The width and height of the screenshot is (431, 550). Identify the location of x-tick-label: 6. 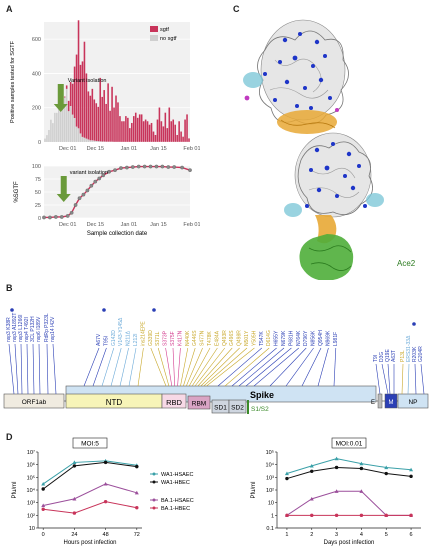
(411, 535).